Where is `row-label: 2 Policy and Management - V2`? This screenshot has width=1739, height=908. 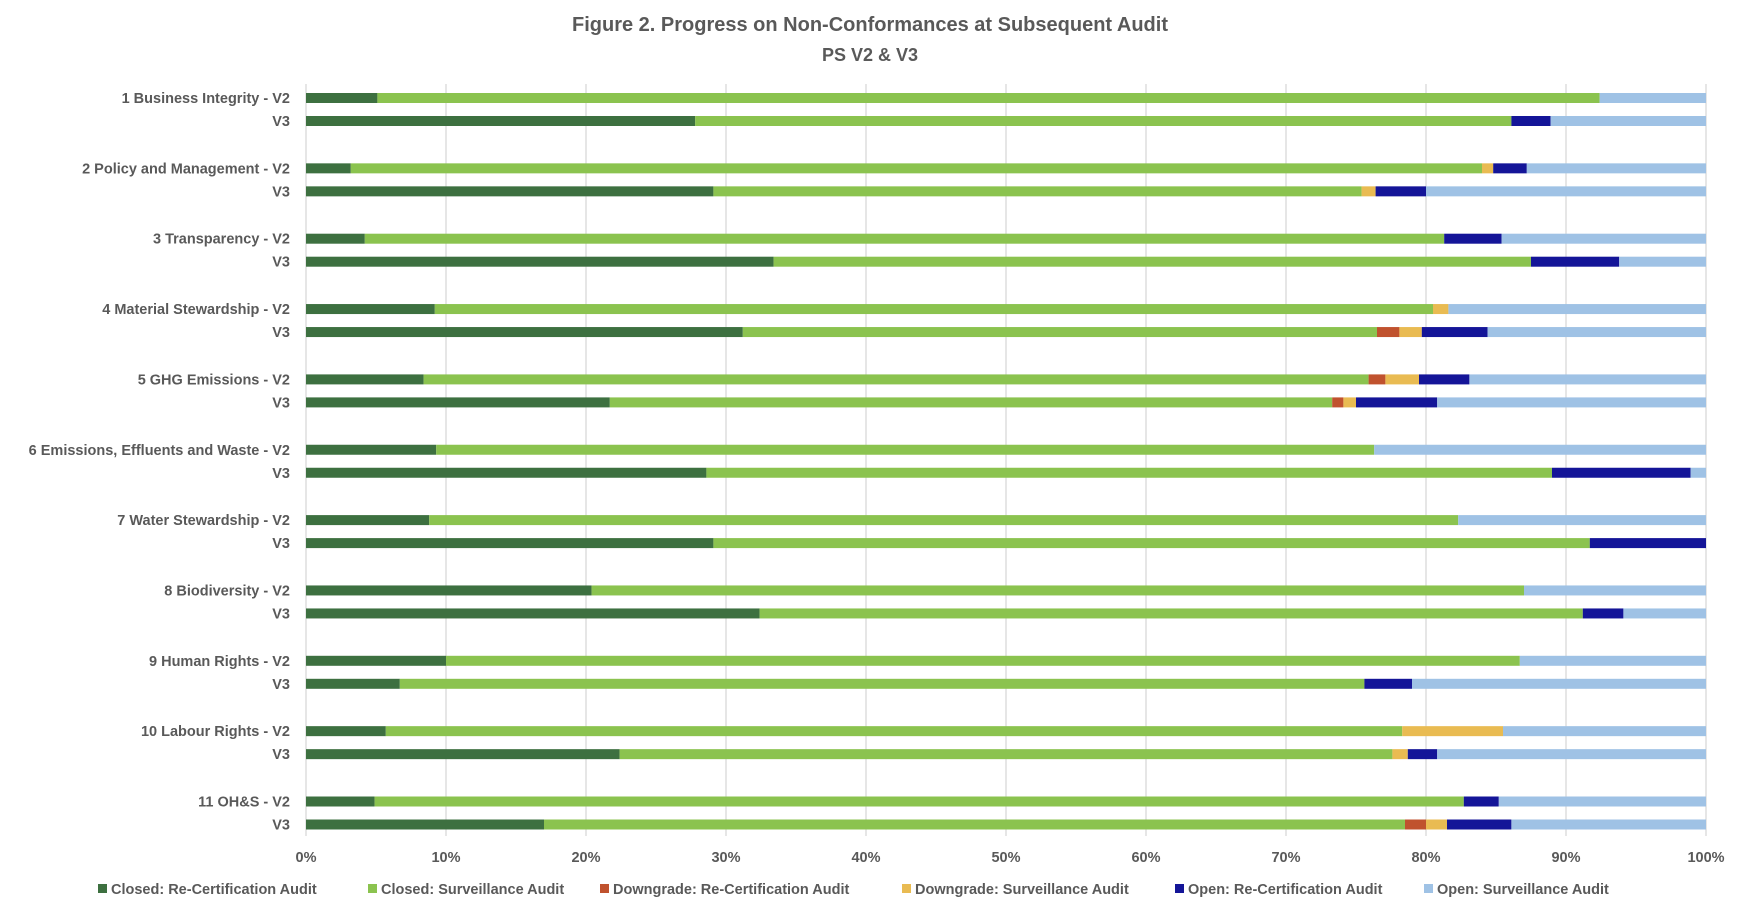 row-label: 2 Policy and Management - V2 is located at coordinates (186, 169).